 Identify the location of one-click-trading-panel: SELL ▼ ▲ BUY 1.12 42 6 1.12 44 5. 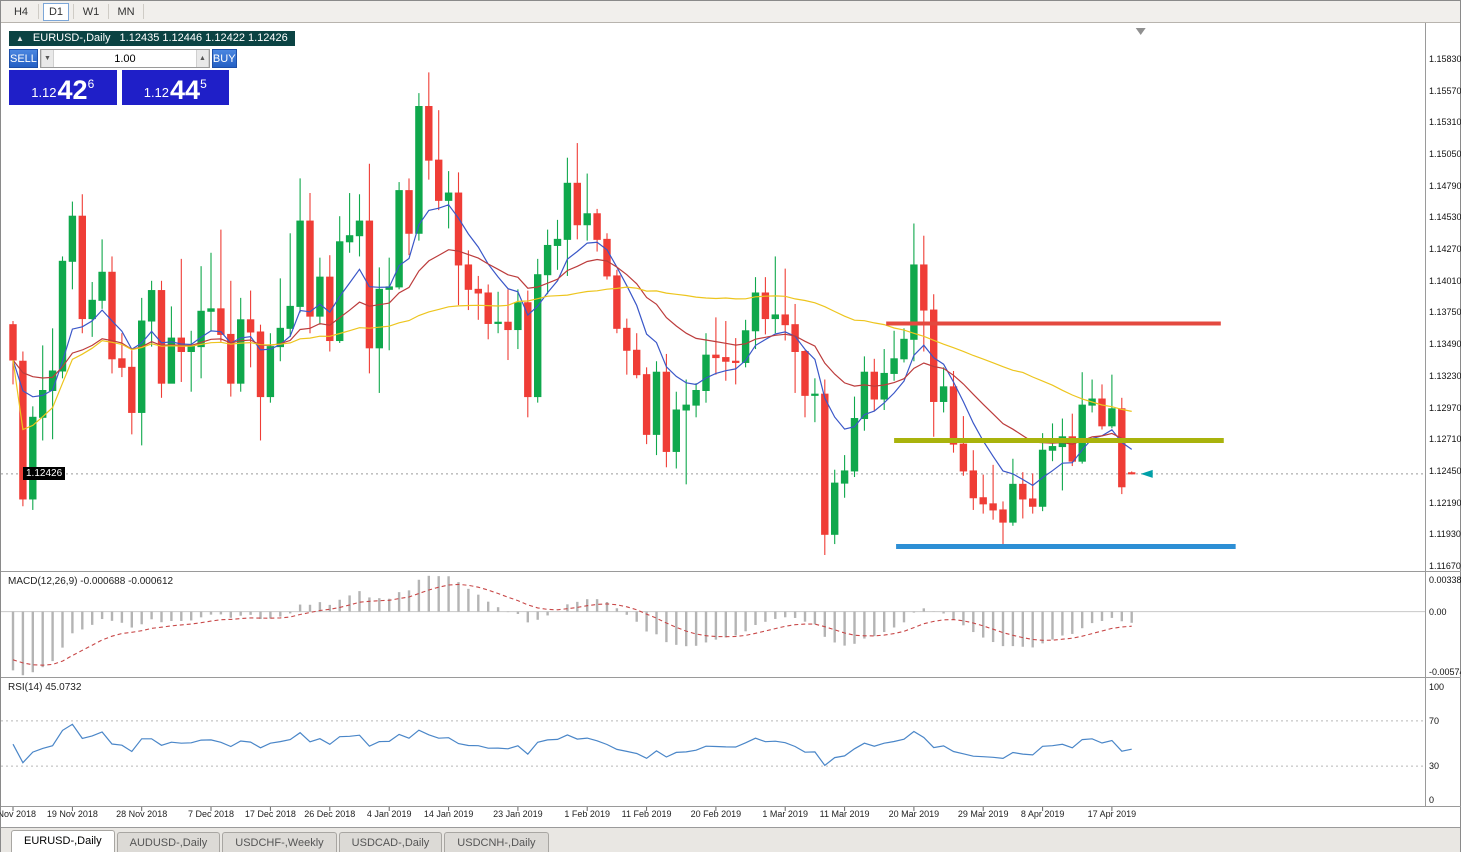
(123, 77).